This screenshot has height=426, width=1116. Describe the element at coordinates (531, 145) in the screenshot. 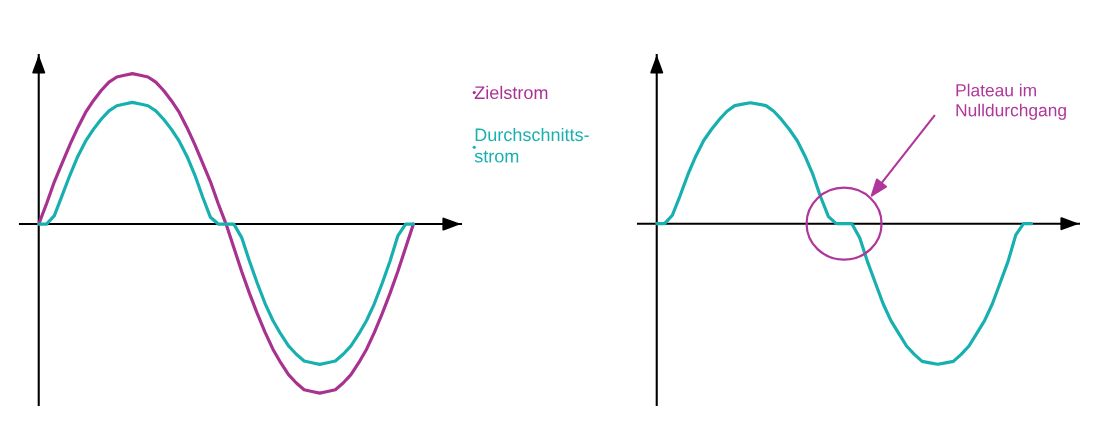

I see `legend-label: Durchschnitts- strom` at that location.